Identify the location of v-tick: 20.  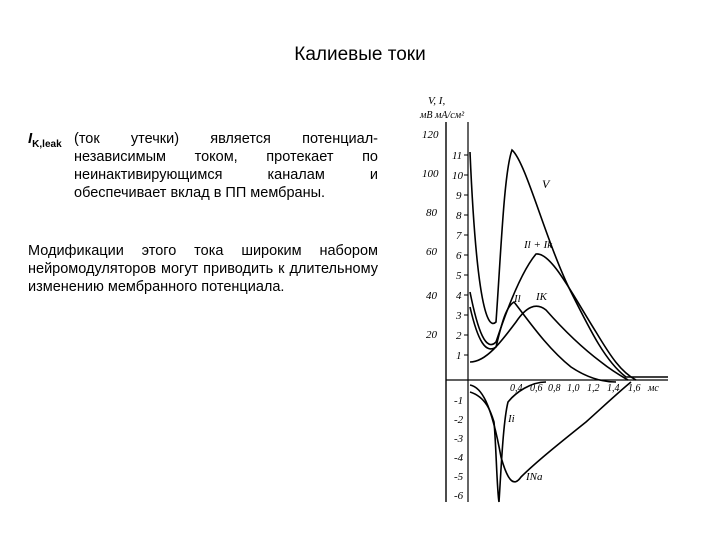
(432, 335).